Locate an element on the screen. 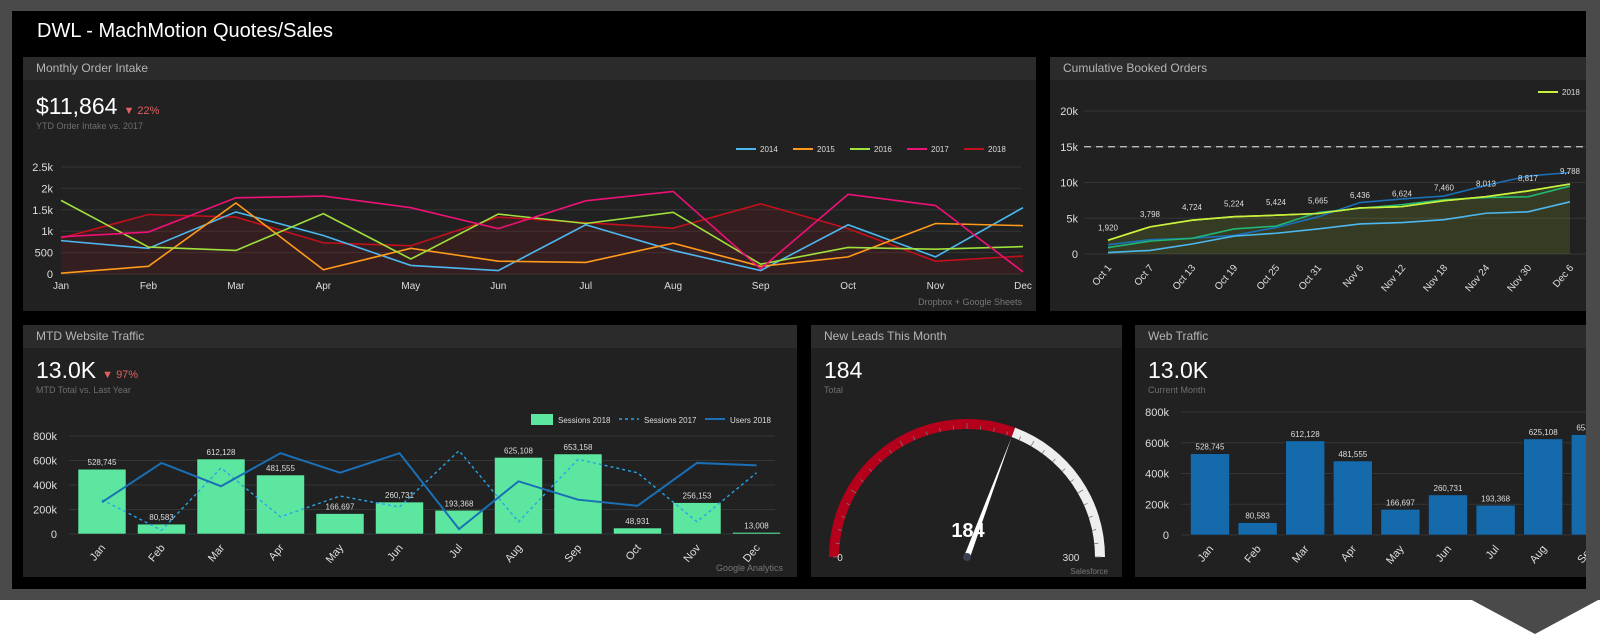 This screenshot has height=637, width=1600. data-label: 8,817 is located at coordinates (1528, 178).